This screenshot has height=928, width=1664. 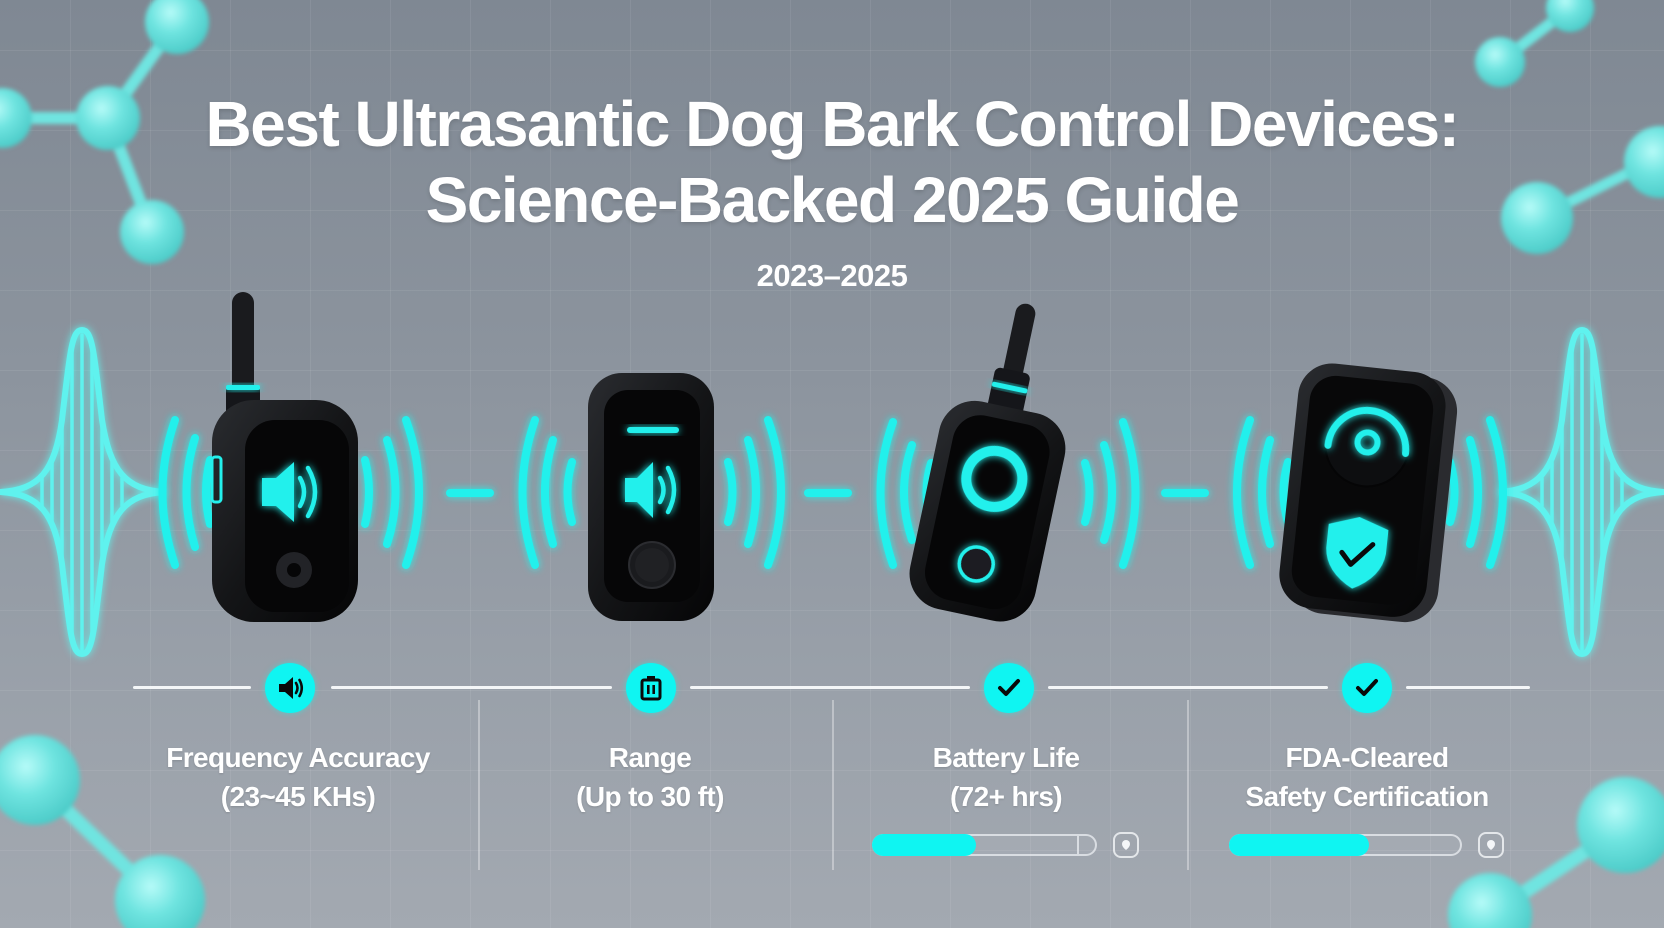 I want to click on sound-waves, so click(x=832, y=492).